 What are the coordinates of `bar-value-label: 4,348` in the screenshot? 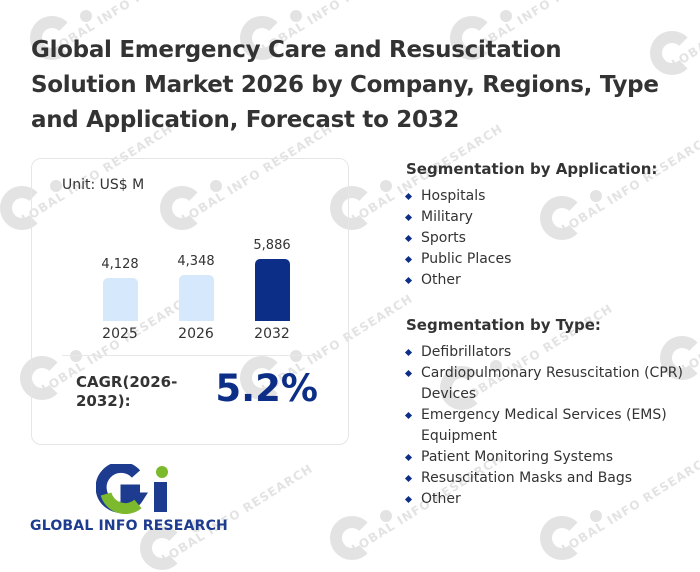 It's located at (196, 261).